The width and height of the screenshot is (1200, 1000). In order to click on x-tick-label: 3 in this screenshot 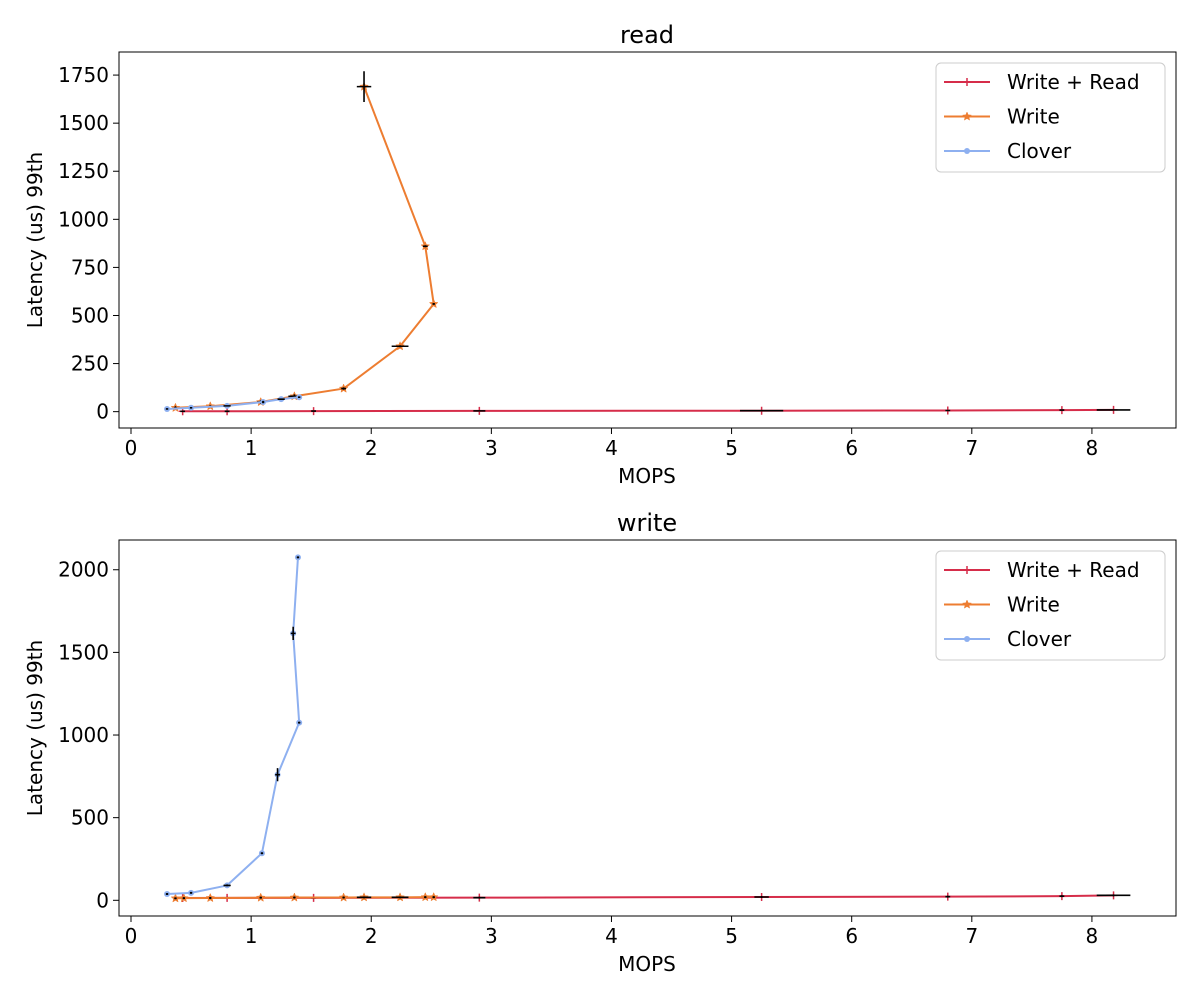, I will do `click(491, 936)`.